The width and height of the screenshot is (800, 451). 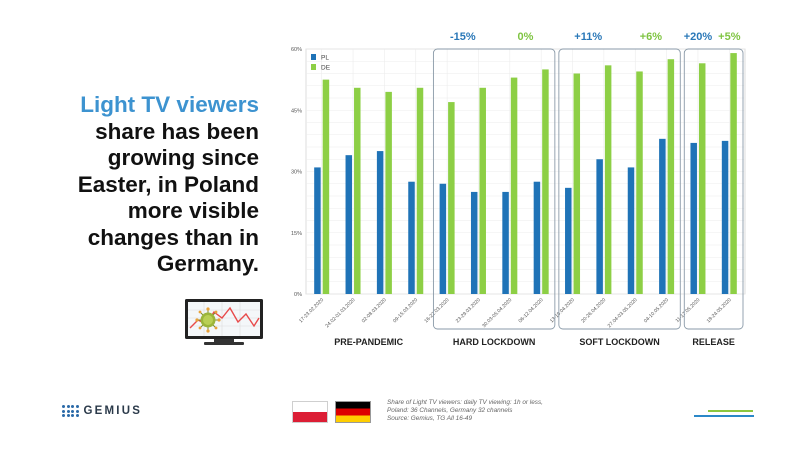 I want to click on phase-label: PRE-PANDEMIC, so click(x=368, y=342).